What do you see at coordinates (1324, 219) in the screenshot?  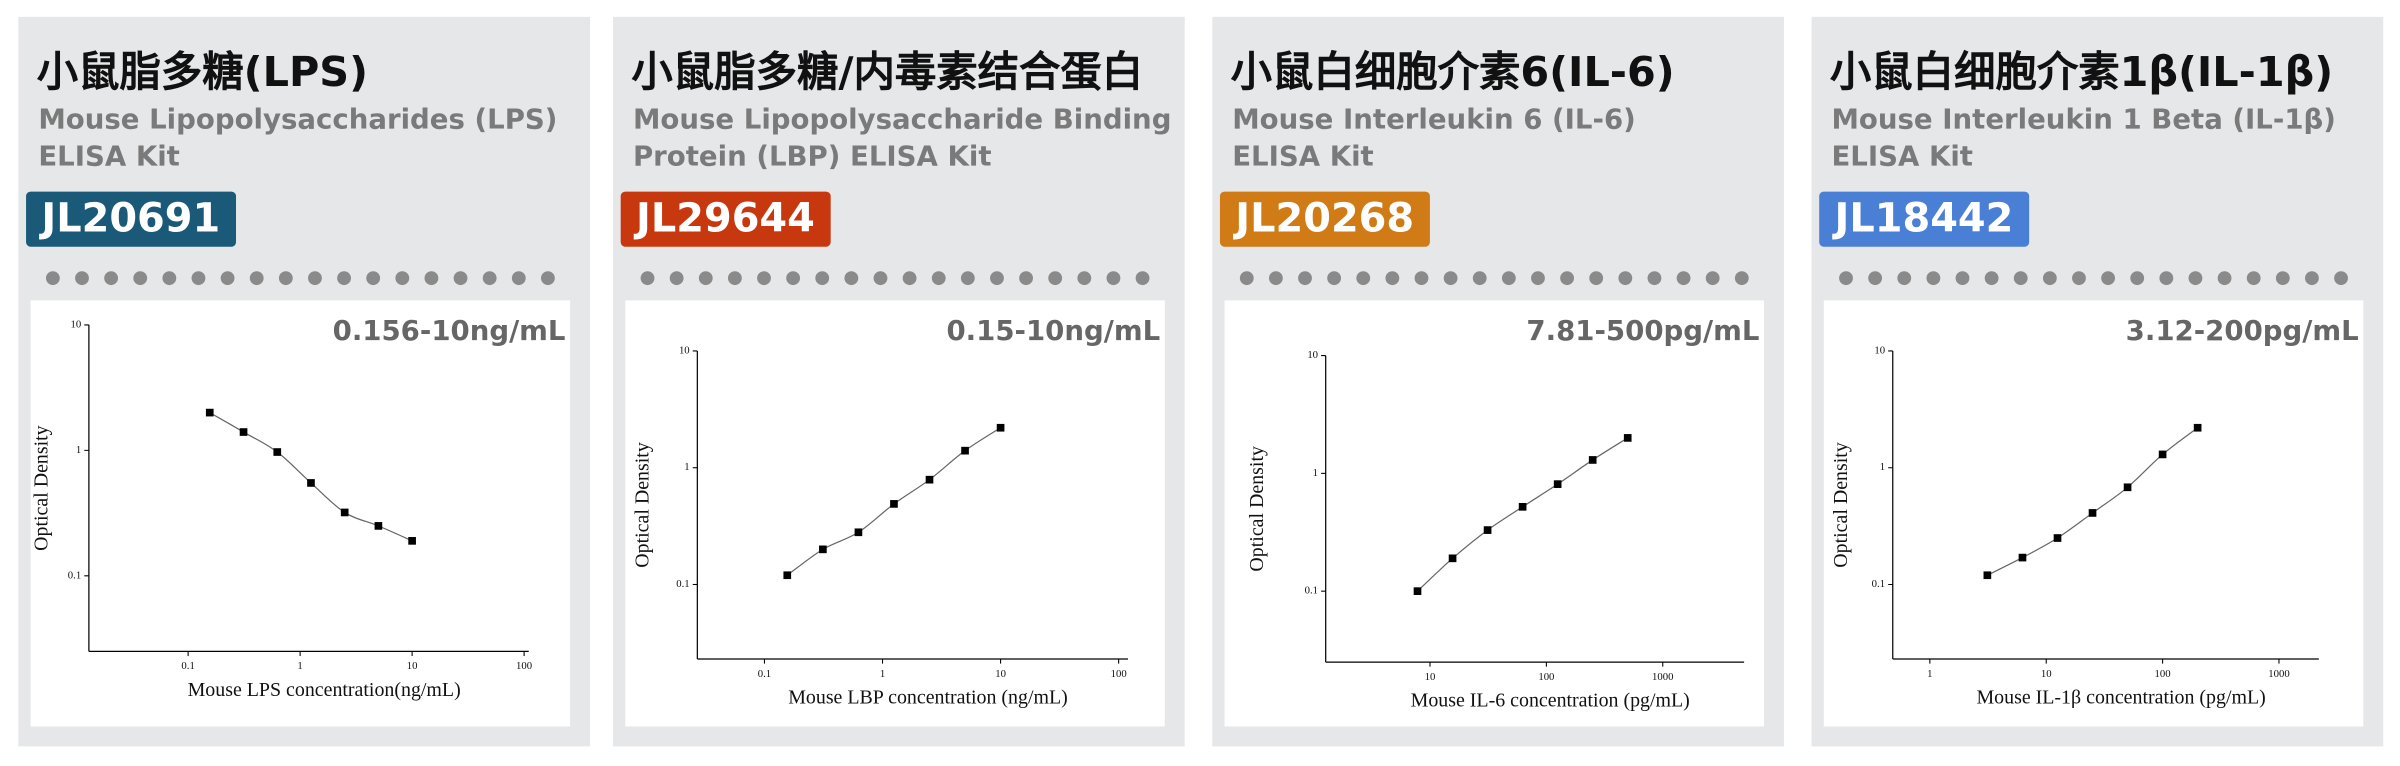 I see `catalog-code: JL20268` at bounding box center [1324, 219].